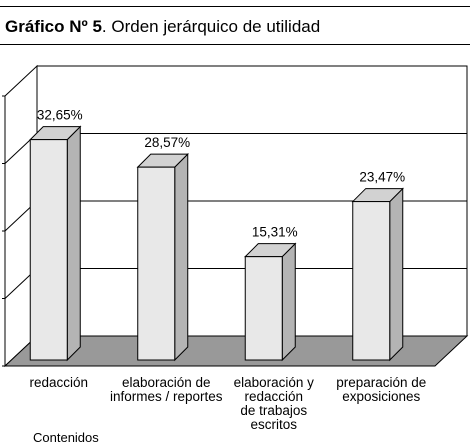  What do you see at coordinates (66, 437) in the screenshot?
I see `x-axis-label: Contenidos` at bounding box center [66, 437].